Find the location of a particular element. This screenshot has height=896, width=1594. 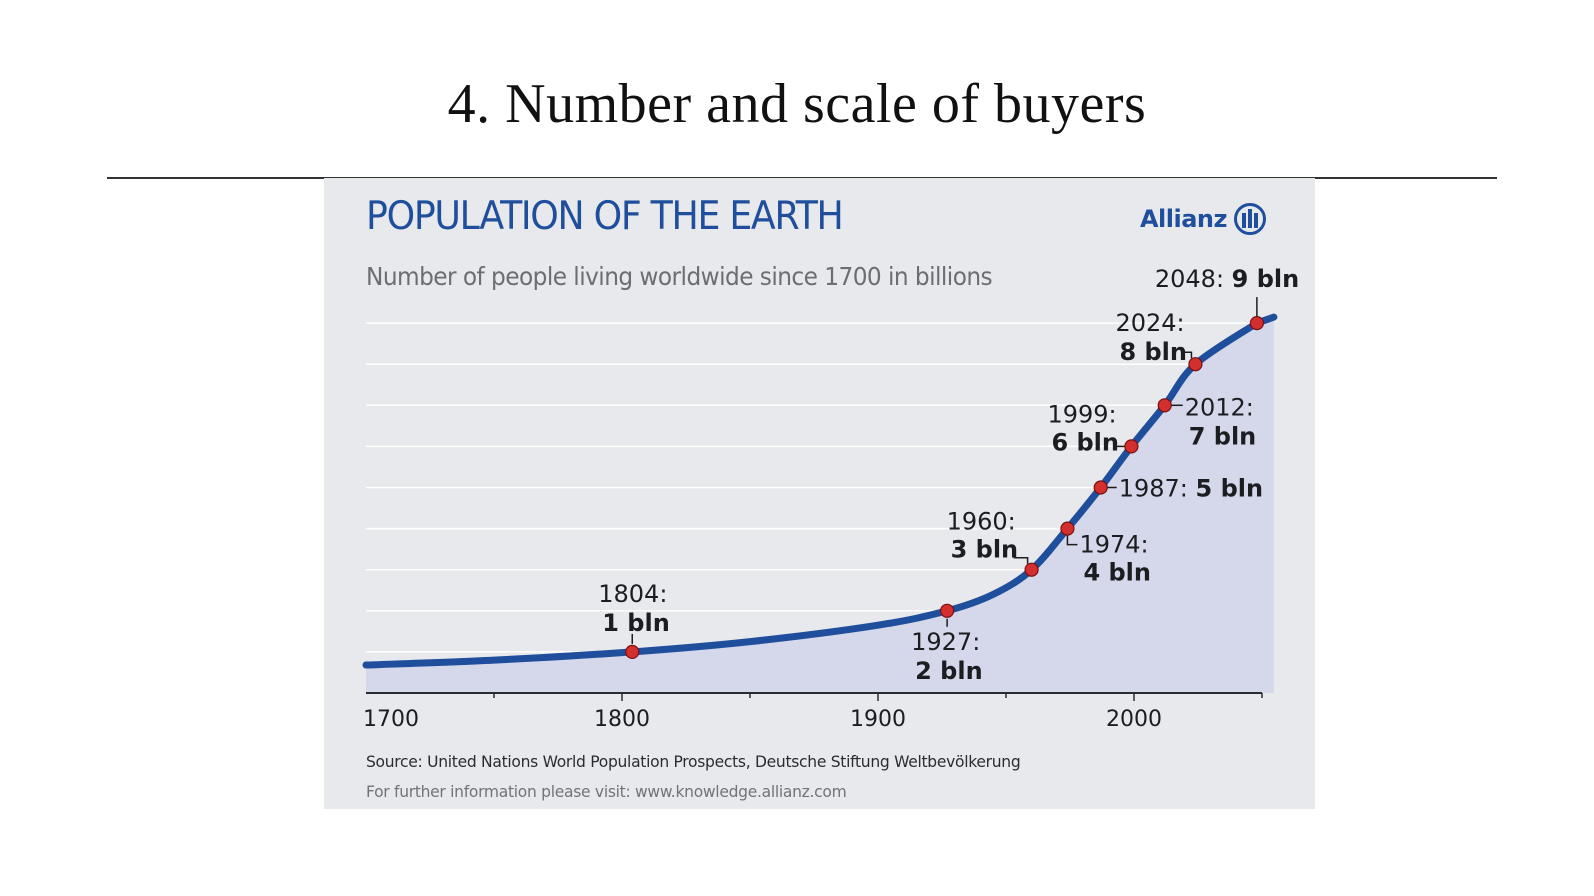

brand-name: Allianz is located at coordinates (1183, 219).